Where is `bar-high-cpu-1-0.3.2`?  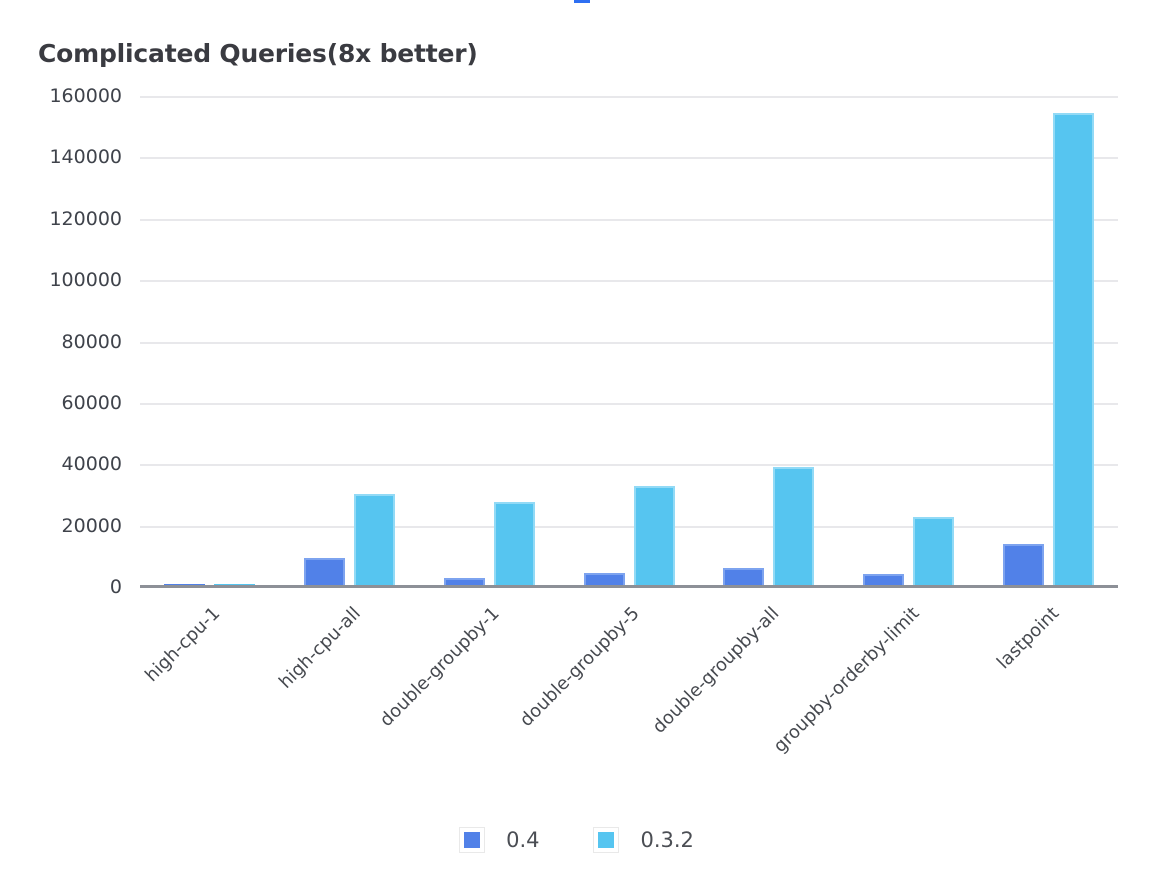 bar-high-cpu-1-0.3.2 is located at coordinates (235, 584).